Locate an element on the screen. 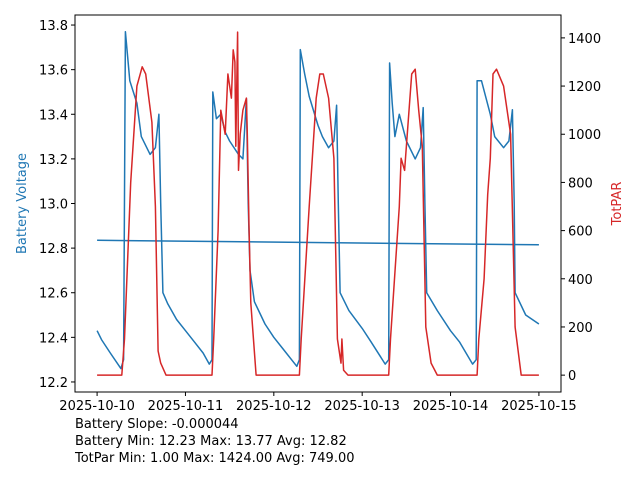 This screenshot has width=640, height=480. y-left-tick-label: 13.6 is located at coordinates (53, 71).